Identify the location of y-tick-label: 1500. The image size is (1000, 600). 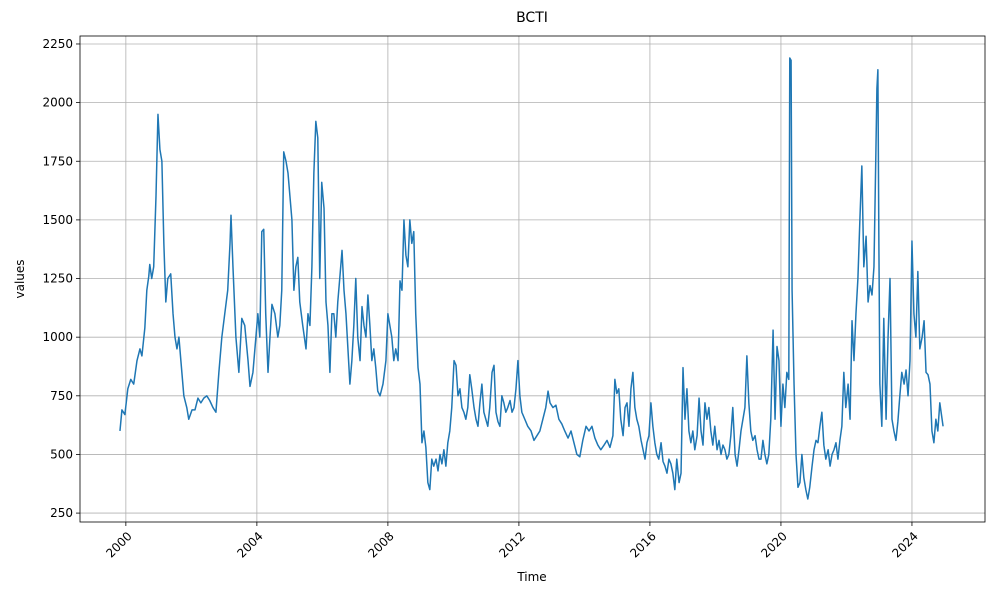
(57, 220).